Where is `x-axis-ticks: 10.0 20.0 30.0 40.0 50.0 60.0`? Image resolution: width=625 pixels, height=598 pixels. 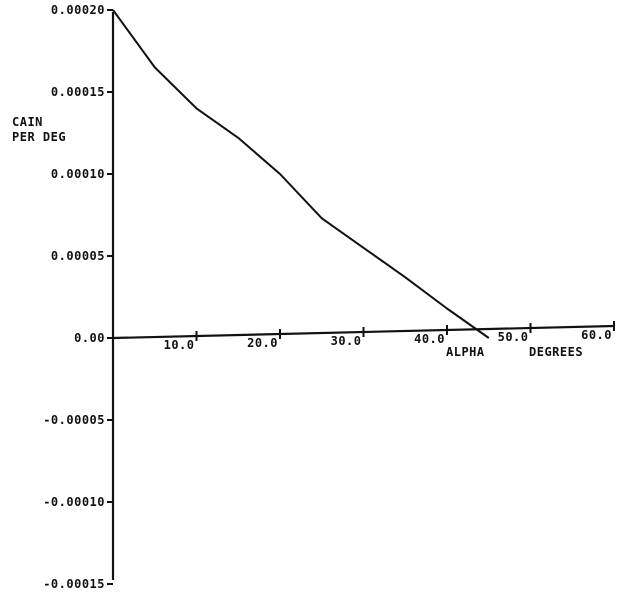
x-axis-ticks: 10.0 20.0 30.0 40.0 50.0 60.0 is located at coordinates (389, 336).